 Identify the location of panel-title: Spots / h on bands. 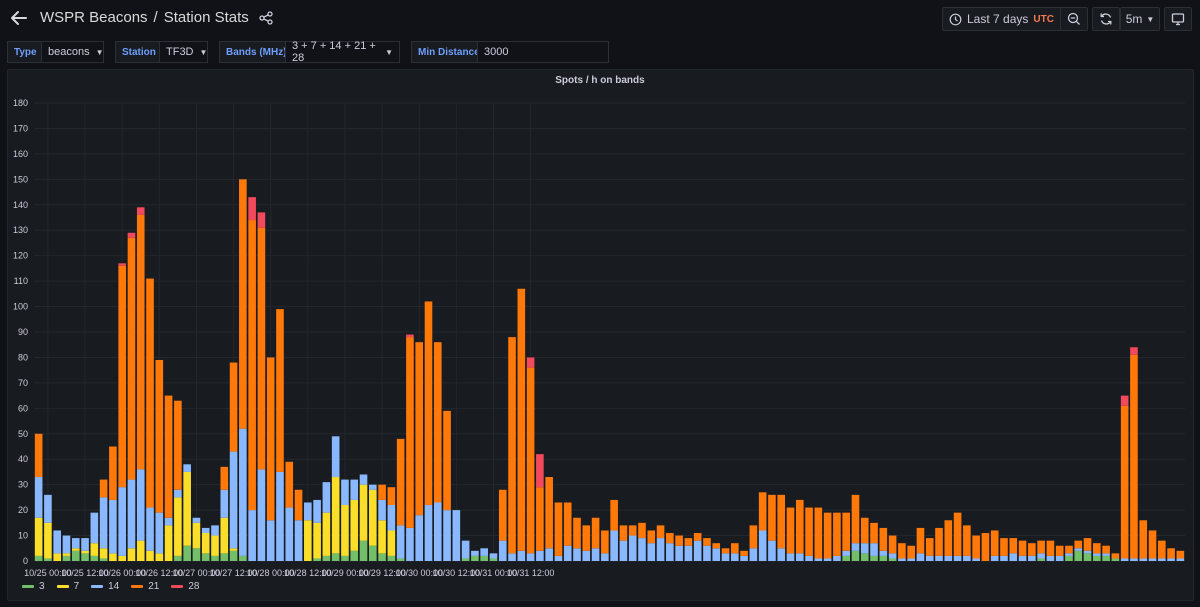
(600, 80).